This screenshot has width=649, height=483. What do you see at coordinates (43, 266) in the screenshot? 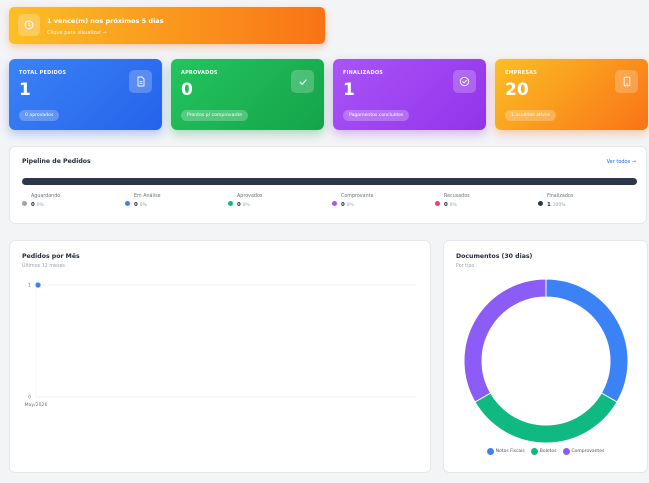
I see `orders-chart-subtitle: Últimos 12 meses` at bounding box center [43, 266].